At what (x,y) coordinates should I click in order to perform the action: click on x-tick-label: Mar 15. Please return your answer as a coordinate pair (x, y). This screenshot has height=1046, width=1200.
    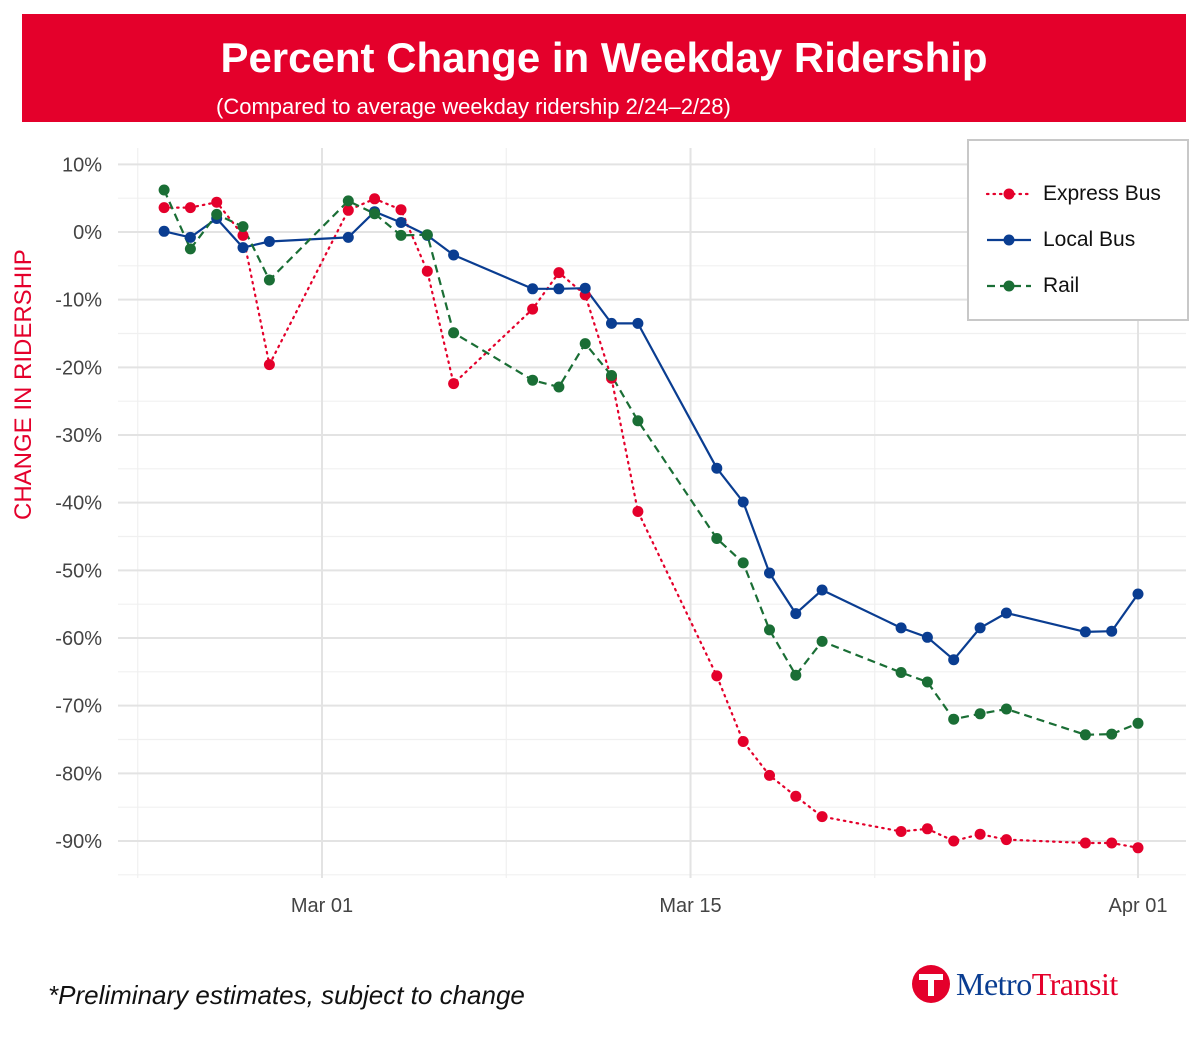
    Looking at the image, I should click on (690, 906).